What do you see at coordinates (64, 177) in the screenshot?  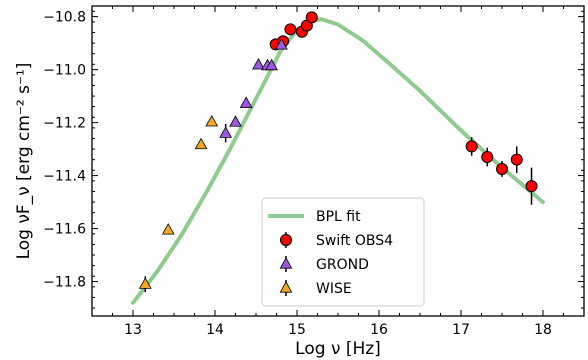 I see `y-tick-label: −11.4` at bounding box center [64, 177].